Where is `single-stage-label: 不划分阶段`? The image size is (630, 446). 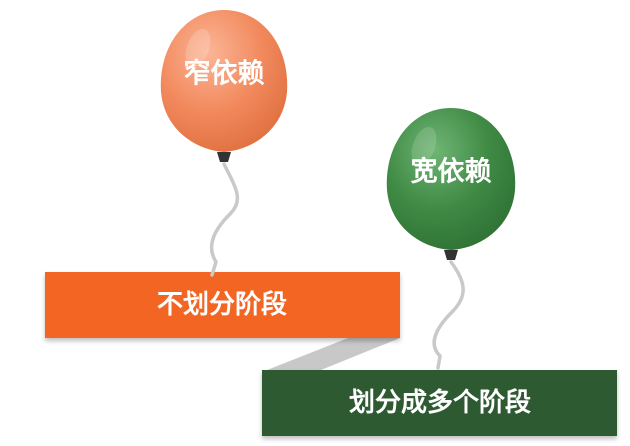 single-stage-label: 不划分阶段 is located at coordinates (222, 304).